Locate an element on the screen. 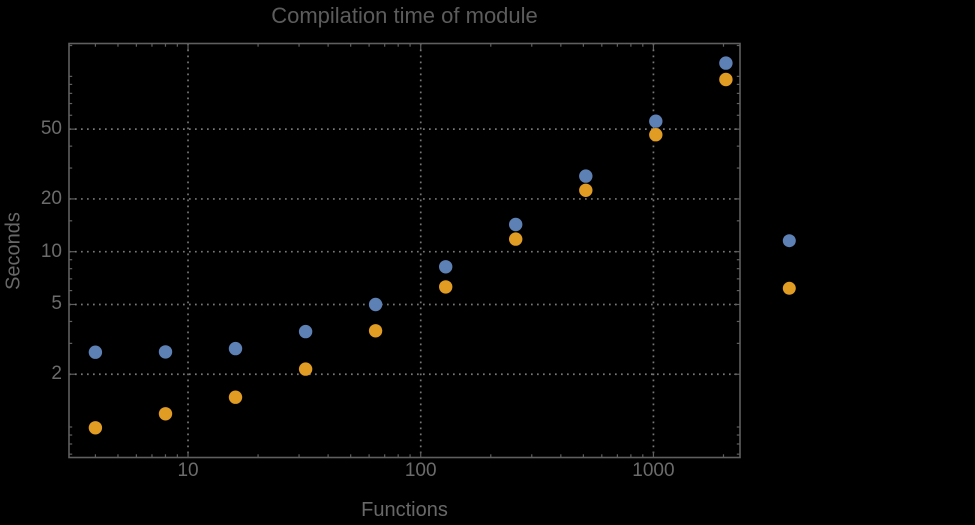 This screenshot has width=975, height=525. y-tick-label-5: 5 is located at coordinates (56, 304).